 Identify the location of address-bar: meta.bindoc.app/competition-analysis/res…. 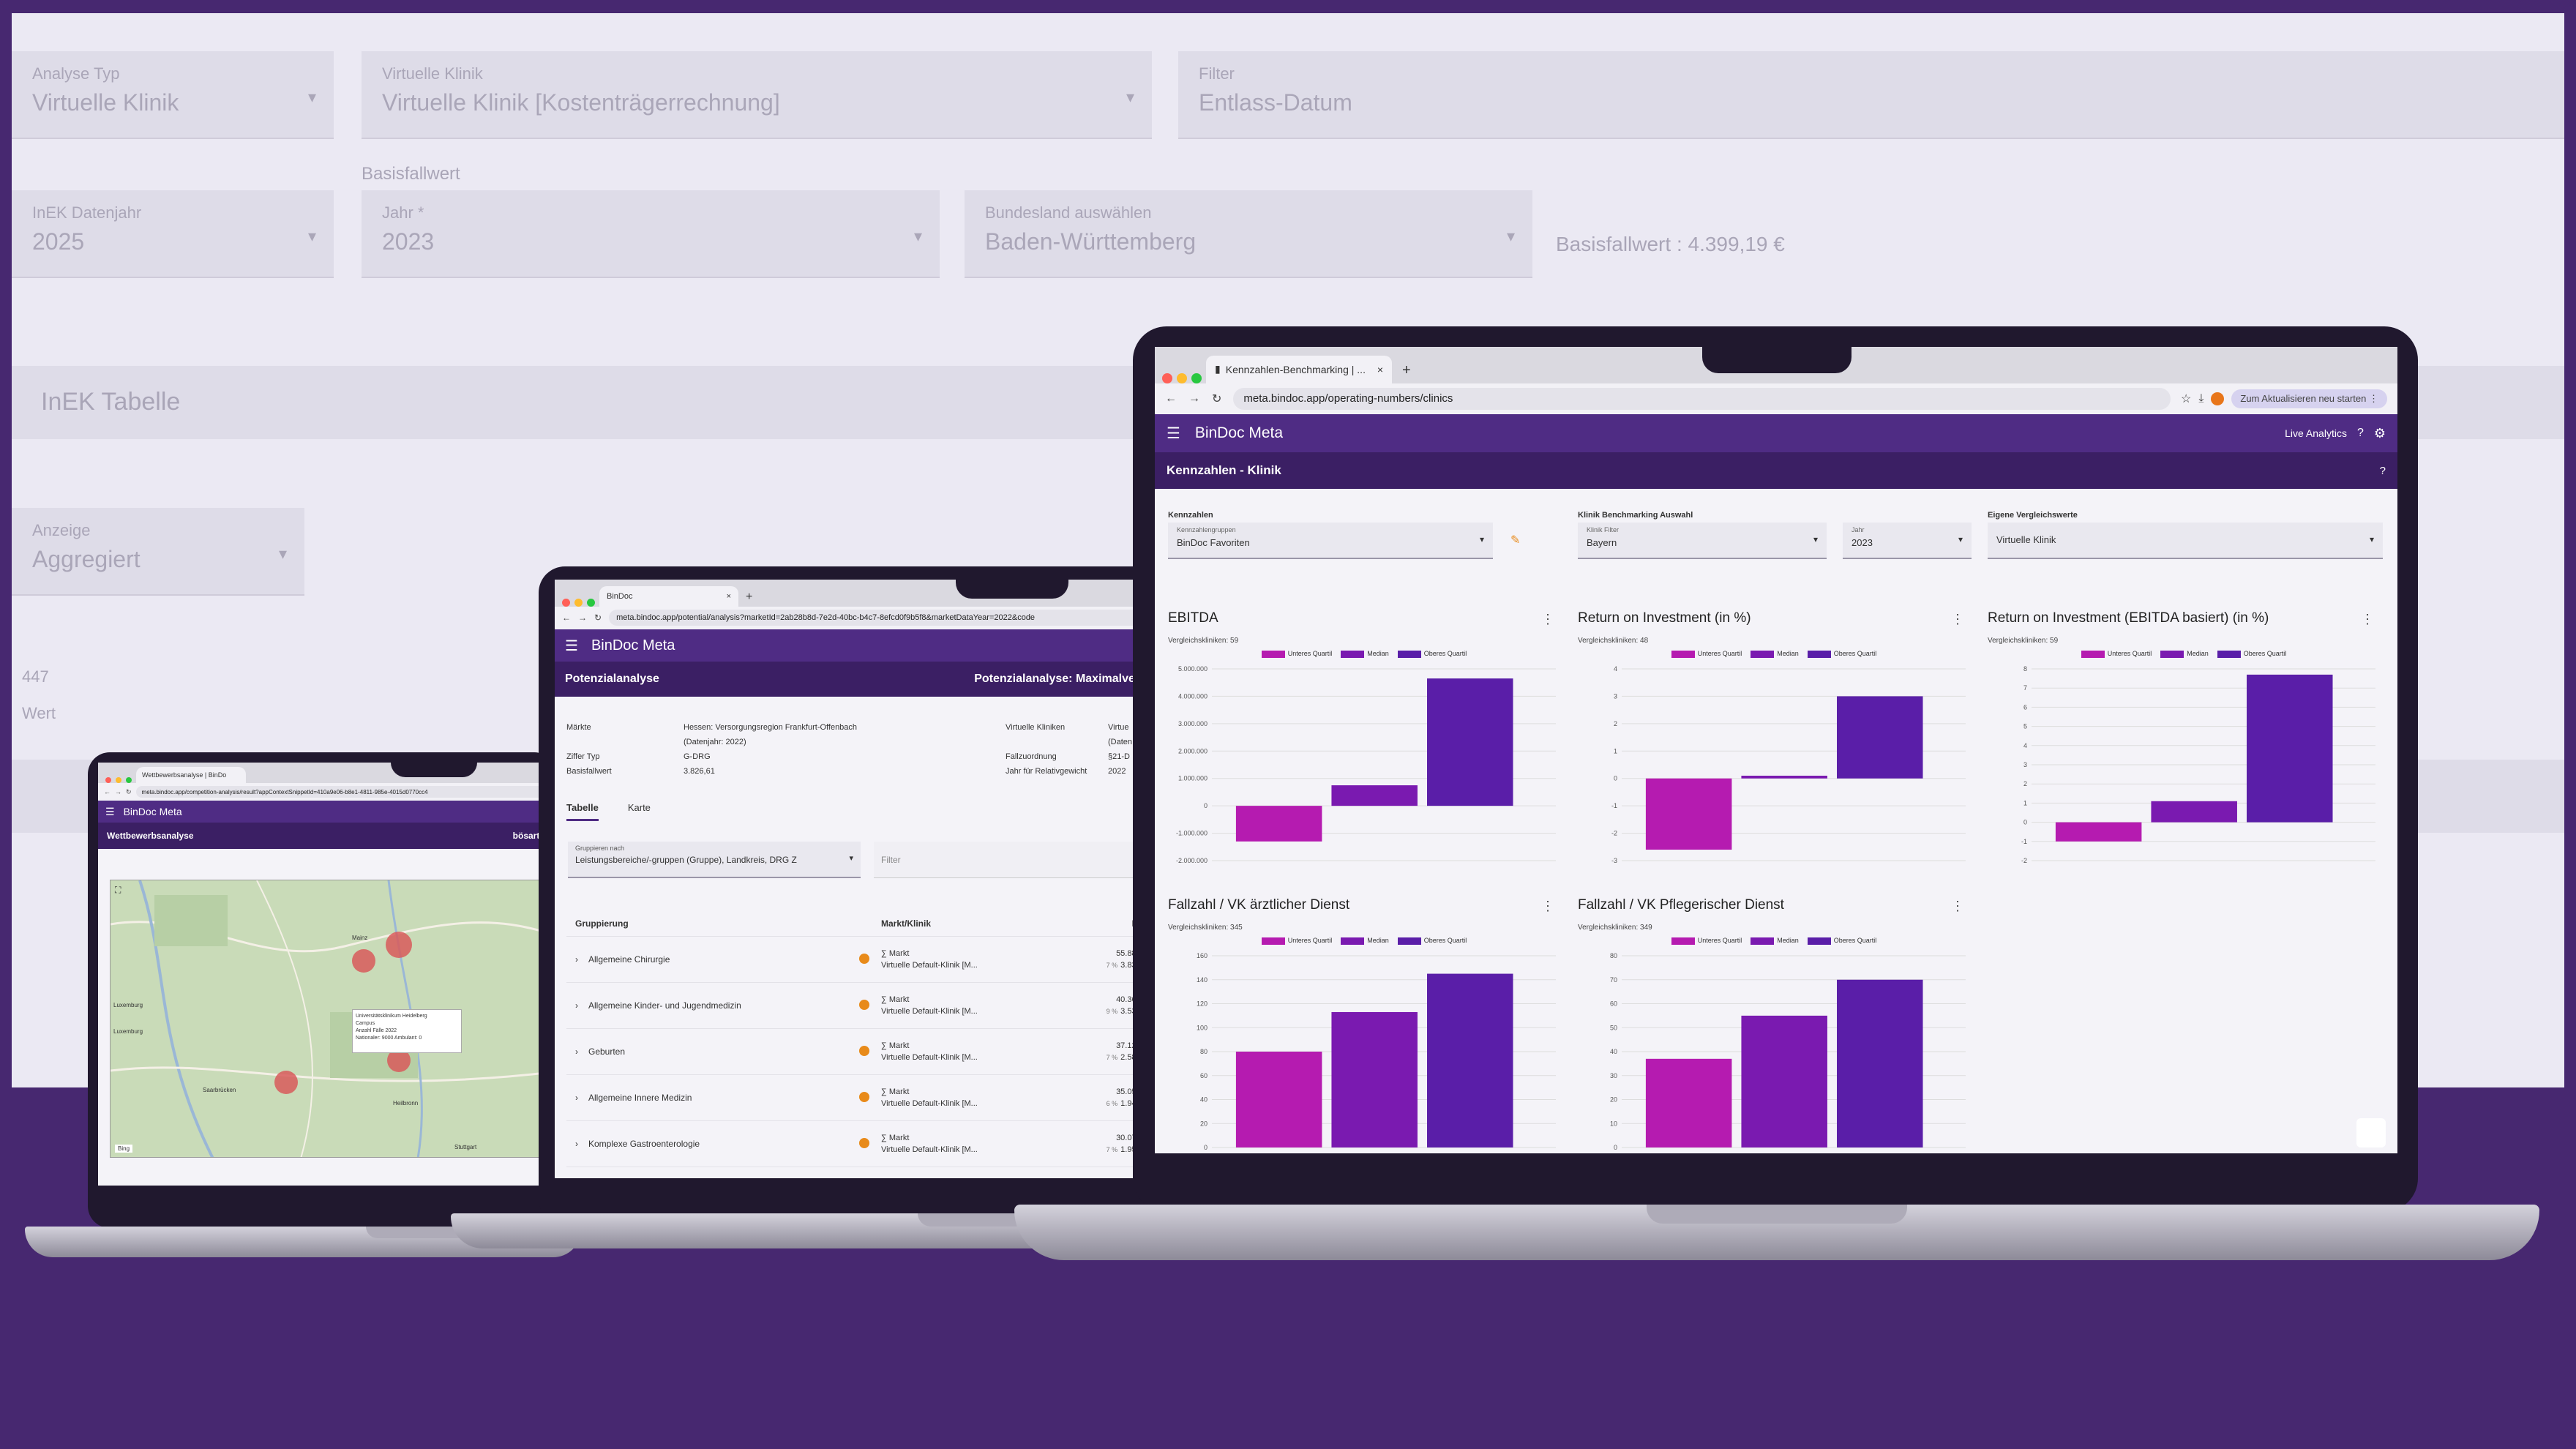
(342, 792).